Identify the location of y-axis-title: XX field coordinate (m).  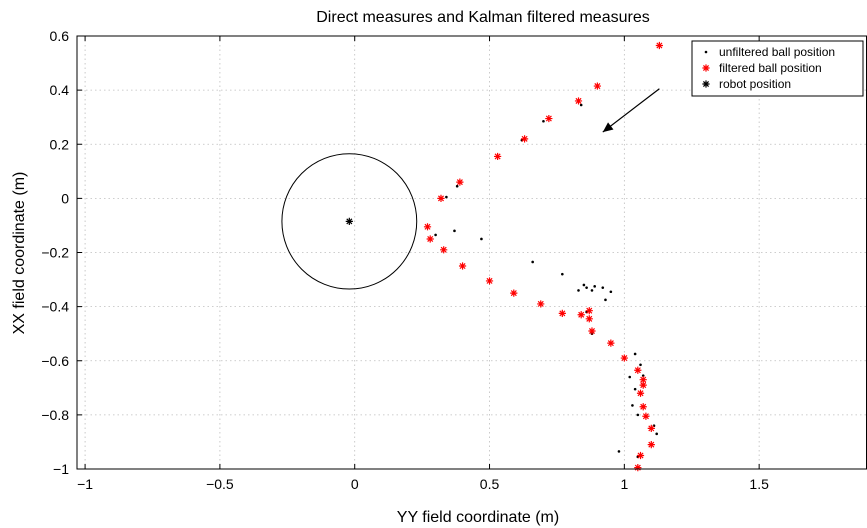
(19, 253).